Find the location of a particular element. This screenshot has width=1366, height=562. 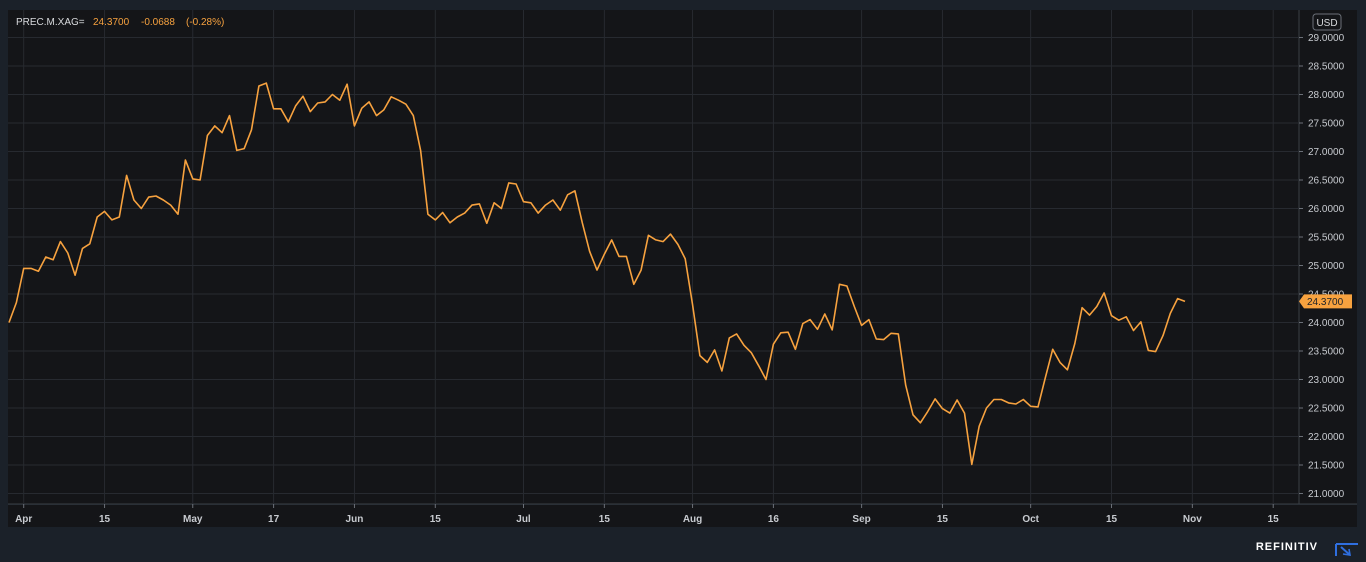

y-tick-label: 25.0000 is located at coordinates (1326, 266).